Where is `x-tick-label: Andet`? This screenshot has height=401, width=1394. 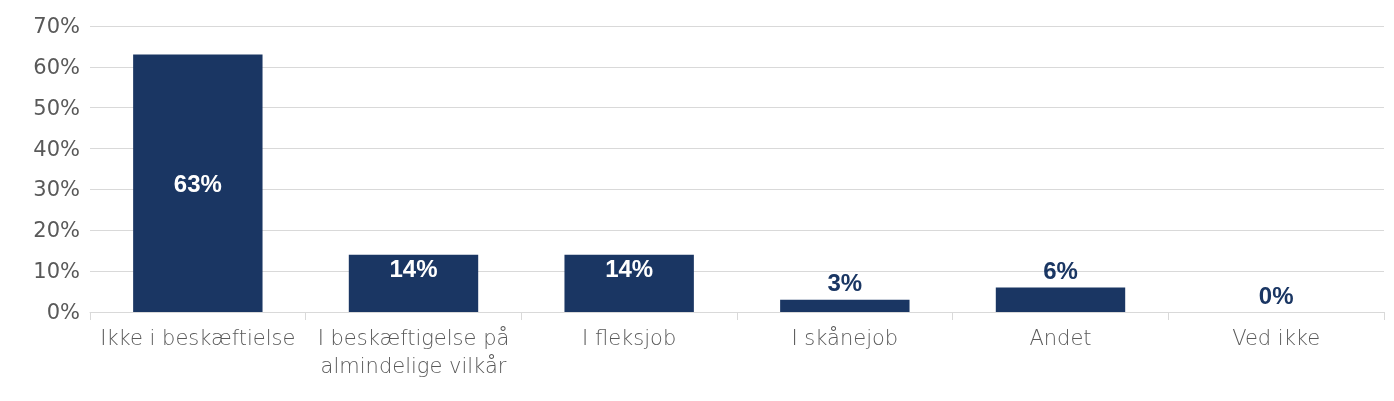
x-tick-label: Andet is located at coordinates (1060, 338).